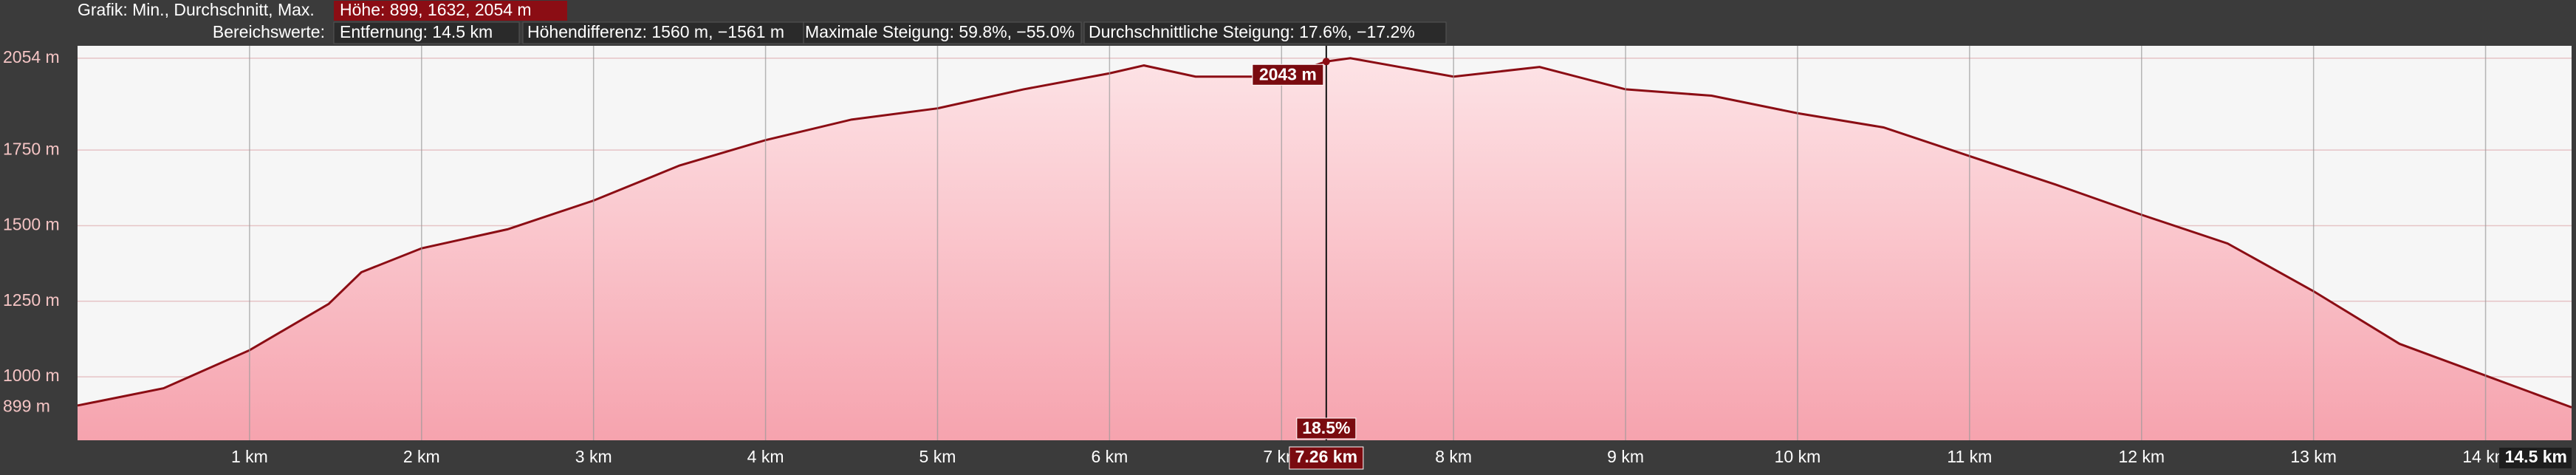 The image size is (2576, 475). What do you see at coordinates (269, 32) in the screenshot?
I see `range-label: Bereichswerte:` at bounding box center [269, 32].